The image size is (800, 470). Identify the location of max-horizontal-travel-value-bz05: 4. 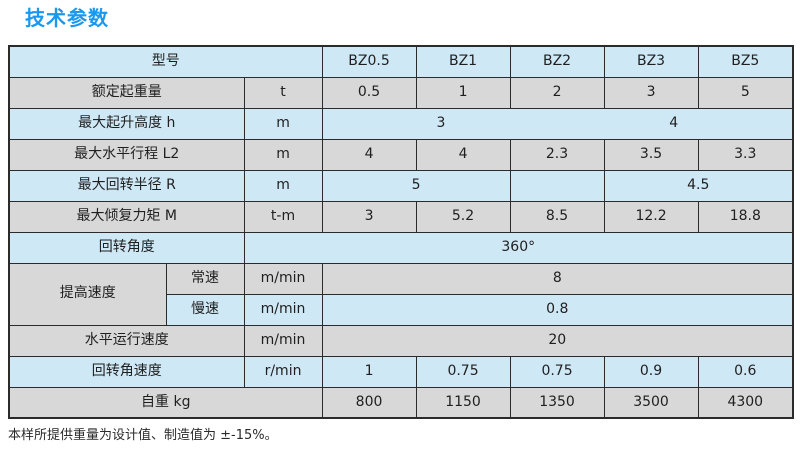
(369, 154).